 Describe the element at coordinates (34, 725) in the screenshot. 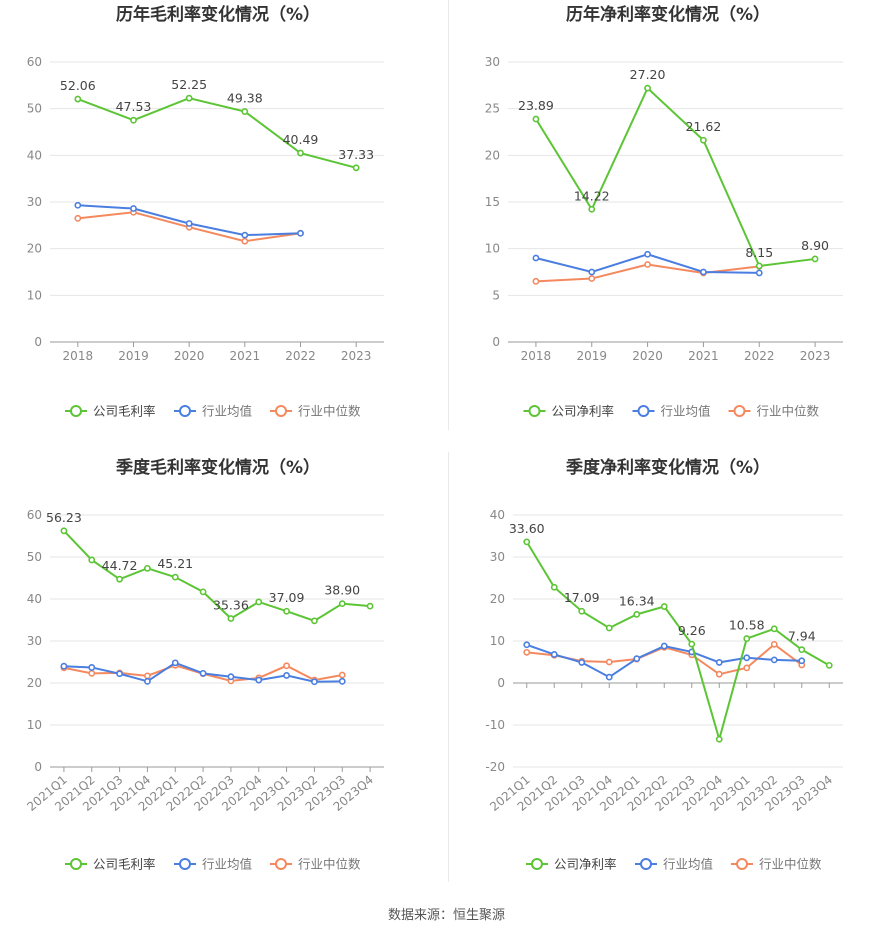

I see `y-tick-label: 10` at that location.